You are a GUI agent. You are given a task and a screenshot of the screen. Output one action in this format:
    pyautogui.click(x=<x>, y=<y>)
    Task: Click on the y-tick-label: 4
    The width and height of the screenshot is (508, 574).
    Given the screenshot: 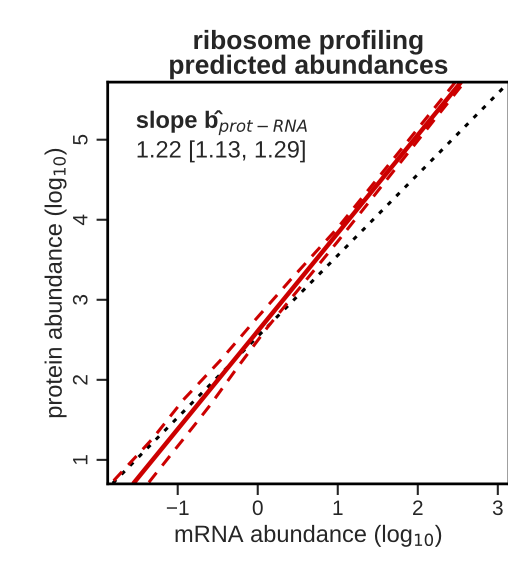 What is the action you would take?
    pyautogui.click(x=80, y=220)
    